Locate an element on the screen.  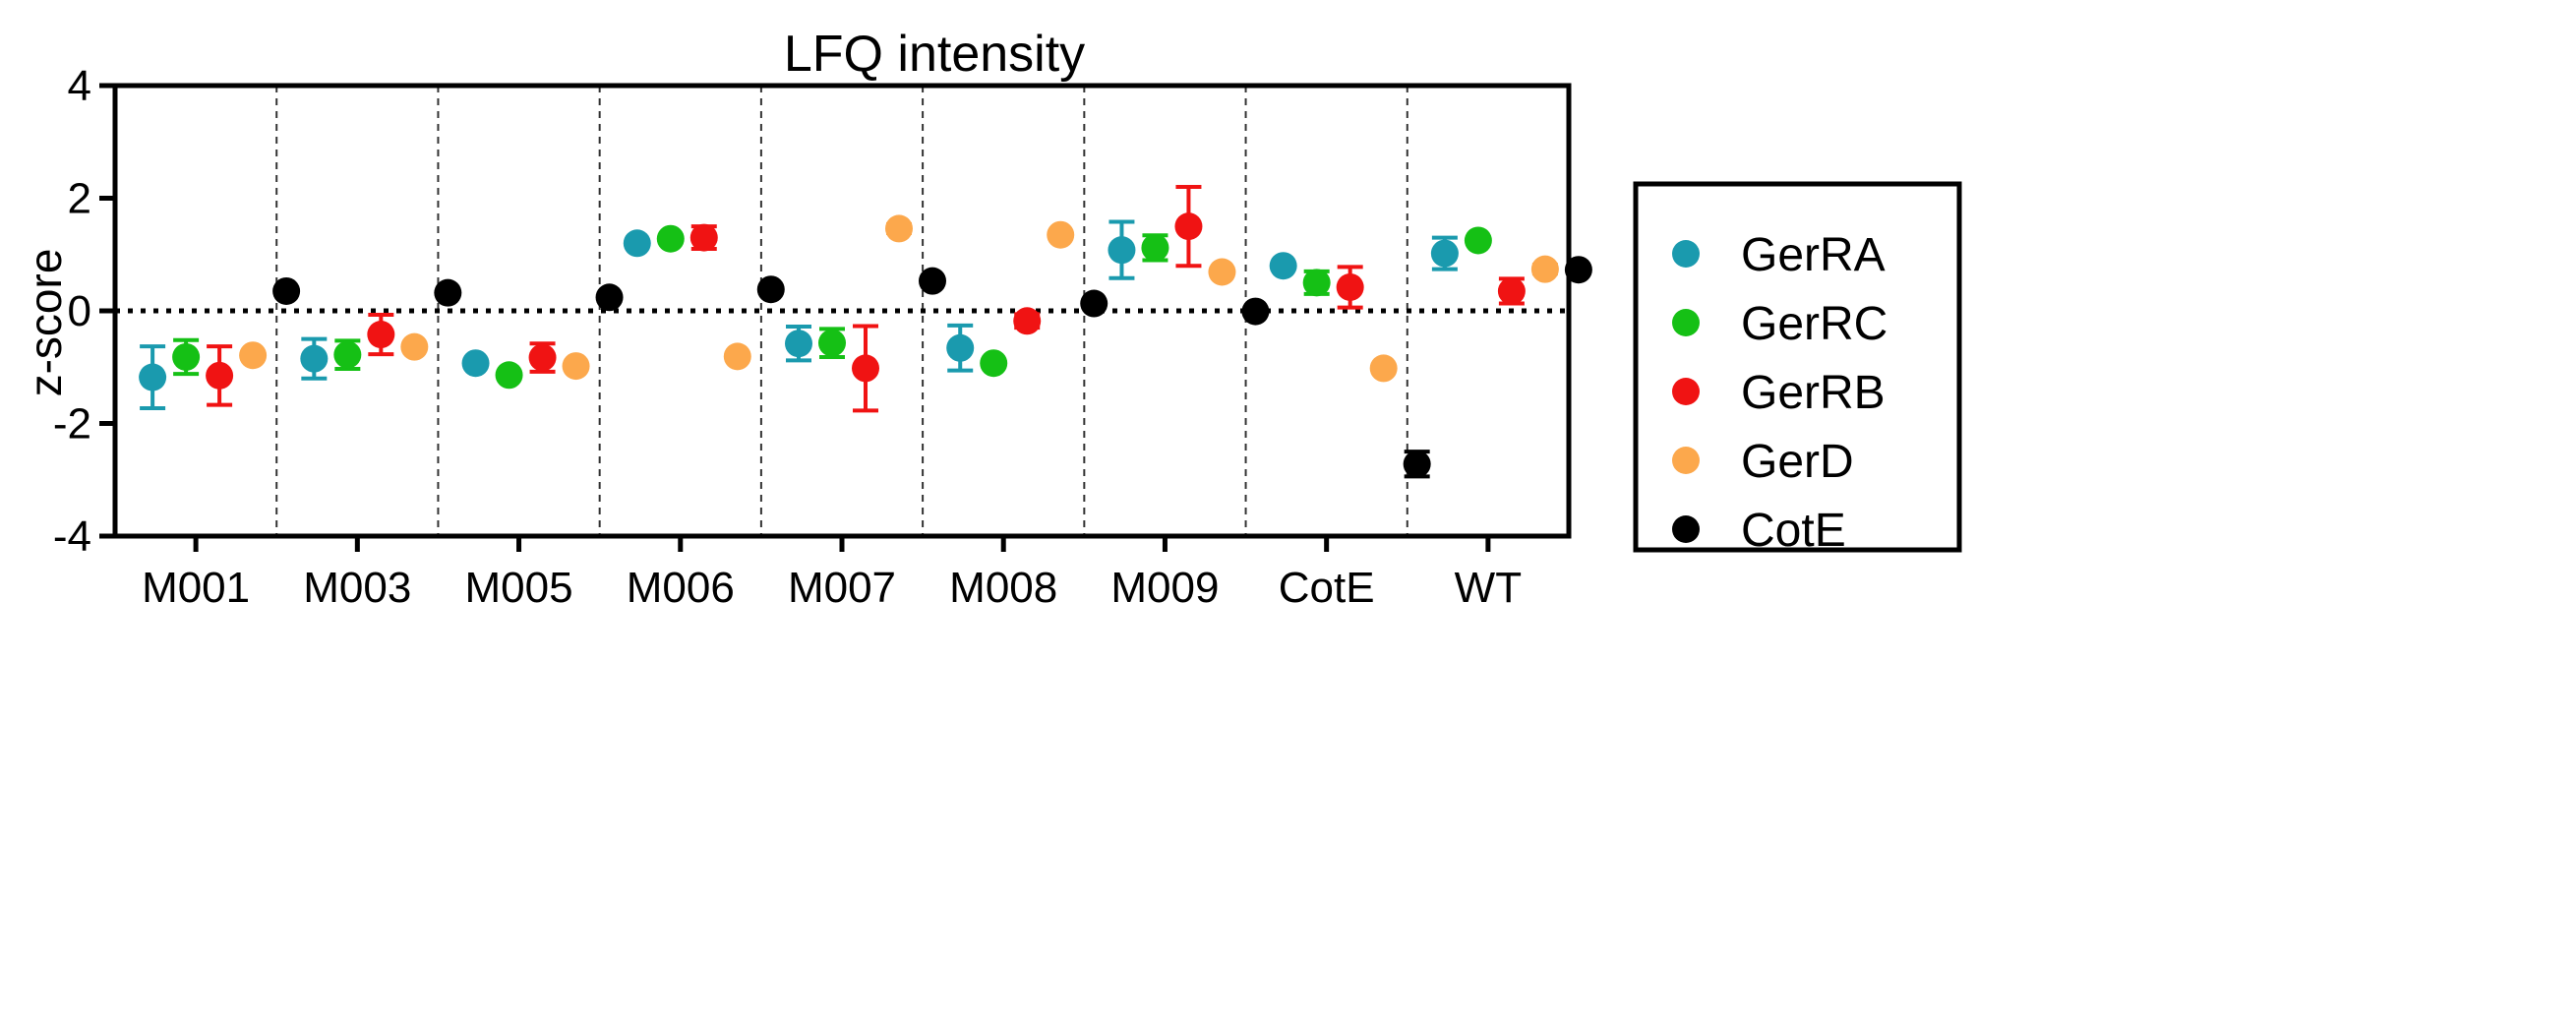
data-point-gerrb-m003 is located at coordinates (381, 335).